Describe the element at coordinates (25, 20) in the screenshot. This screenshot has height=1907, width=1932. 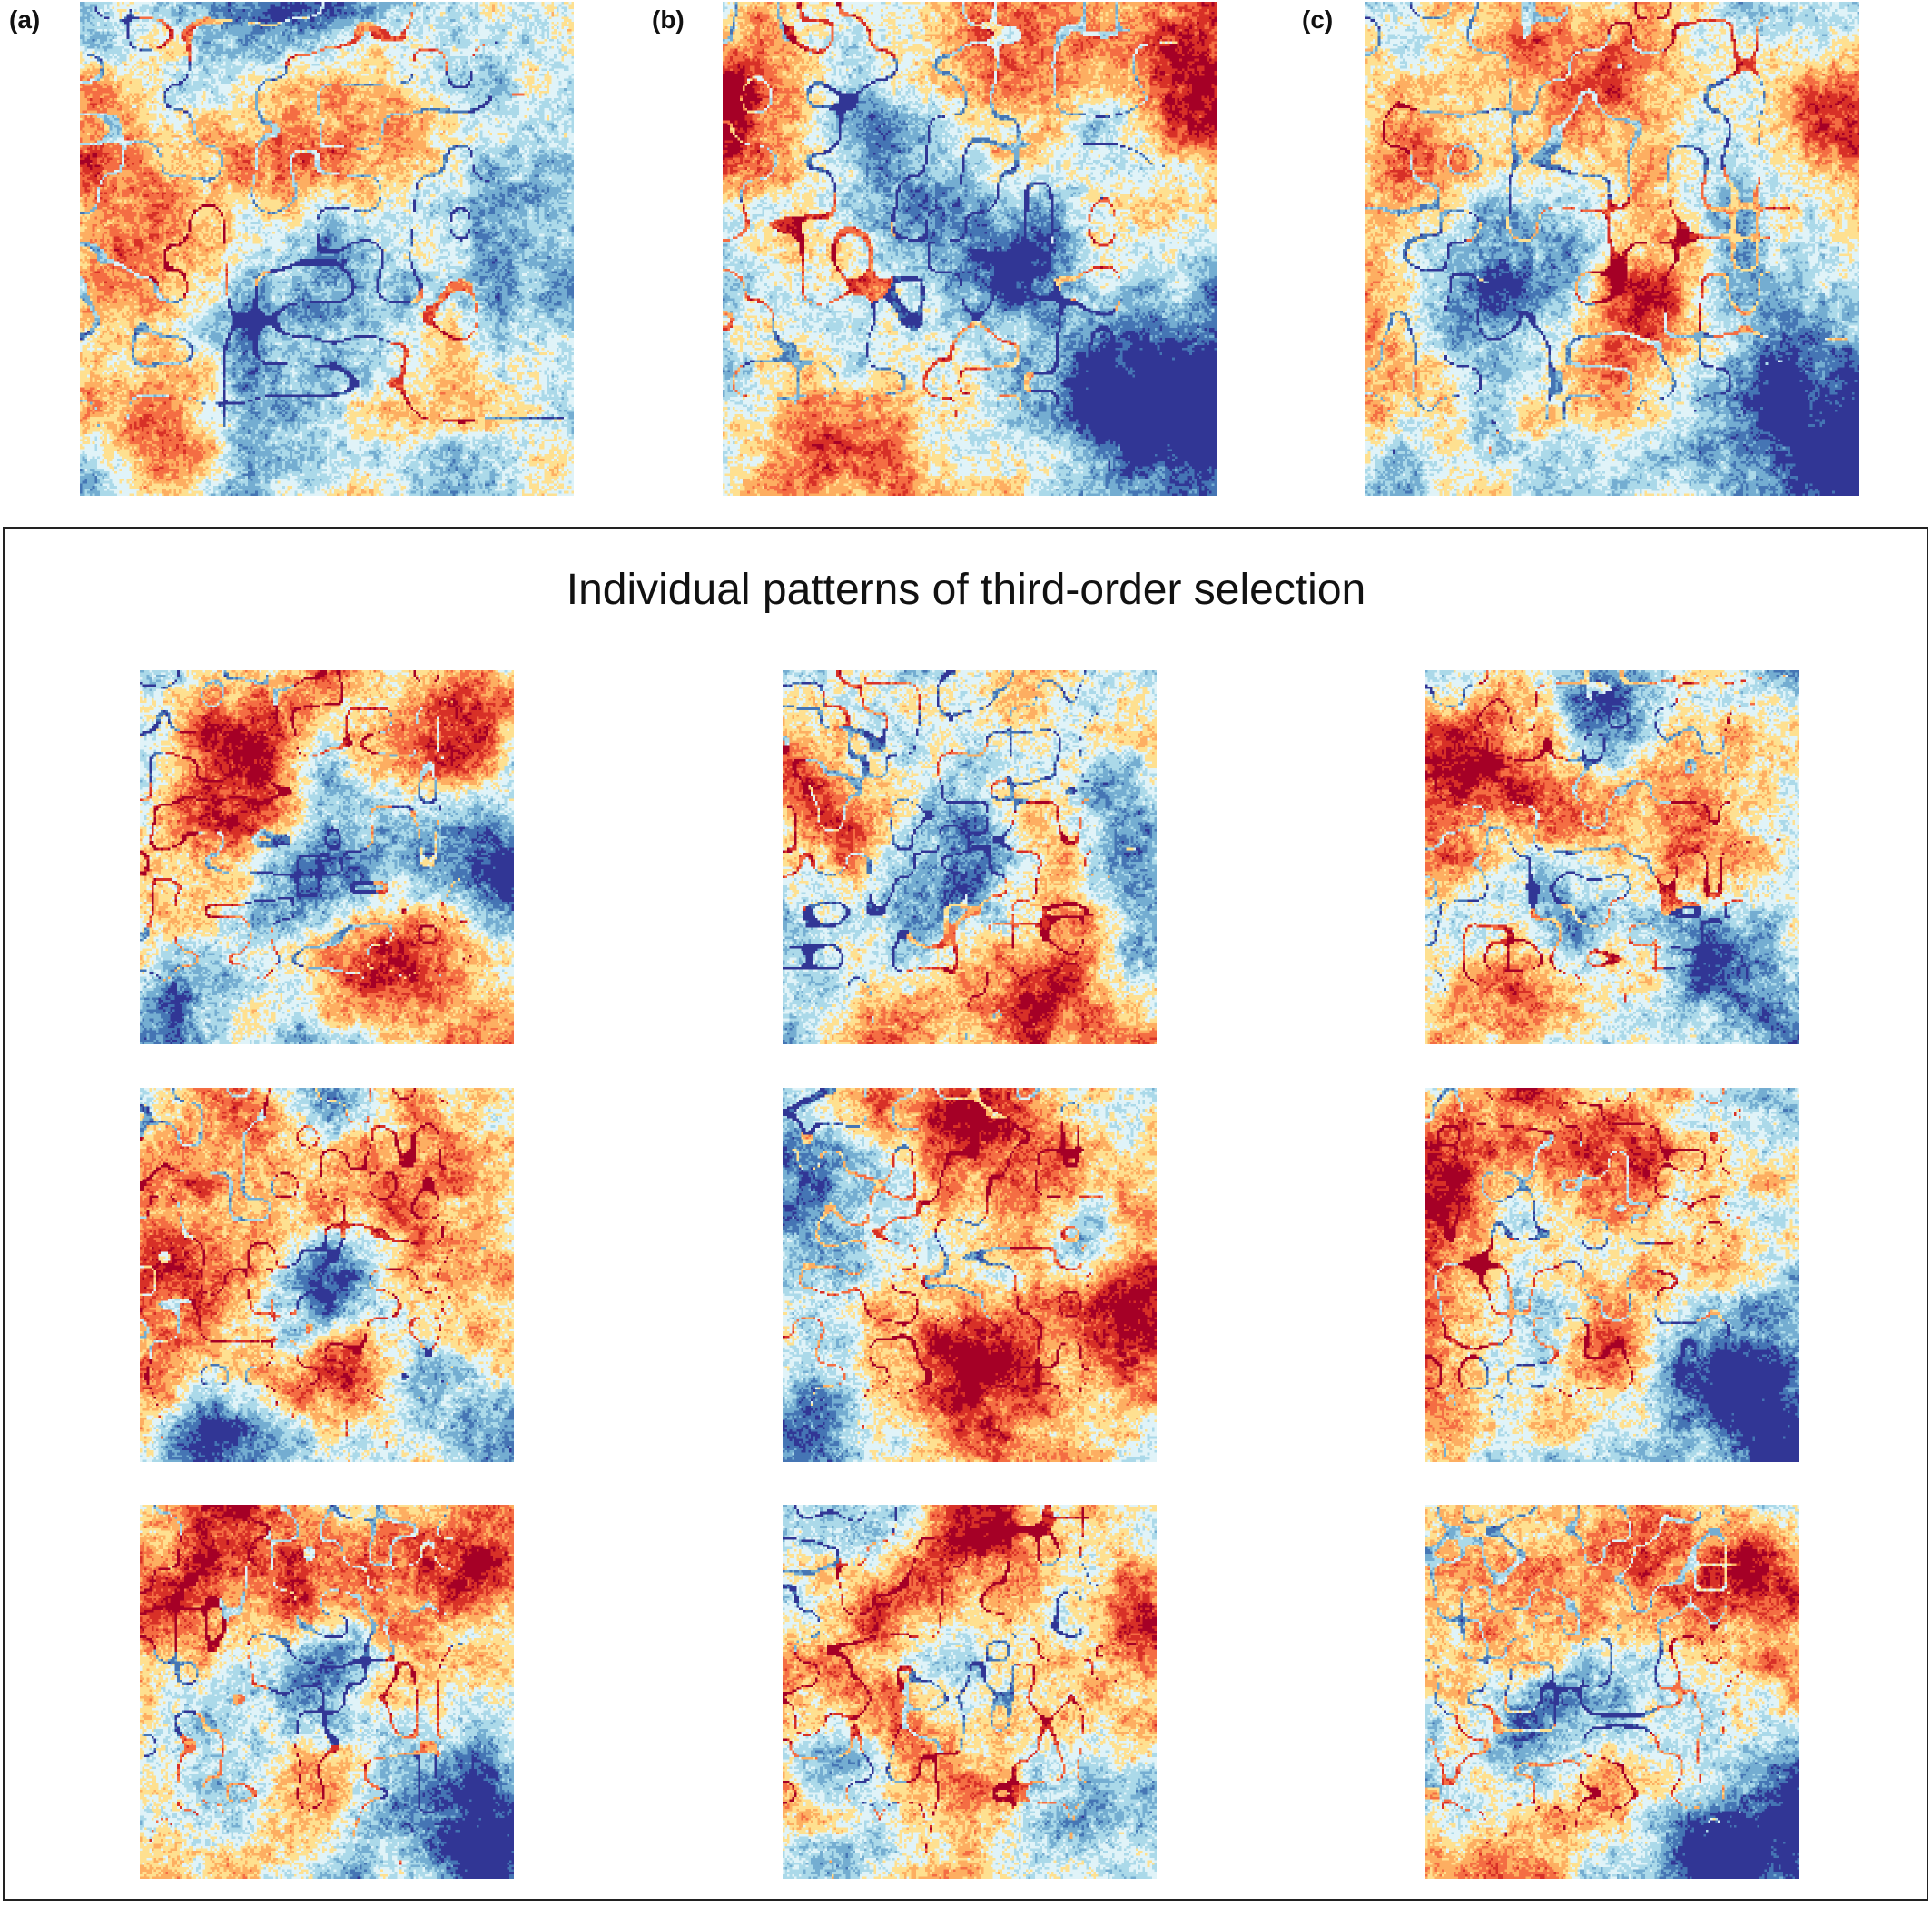
I see `panel-label-a: (a)` at that location.